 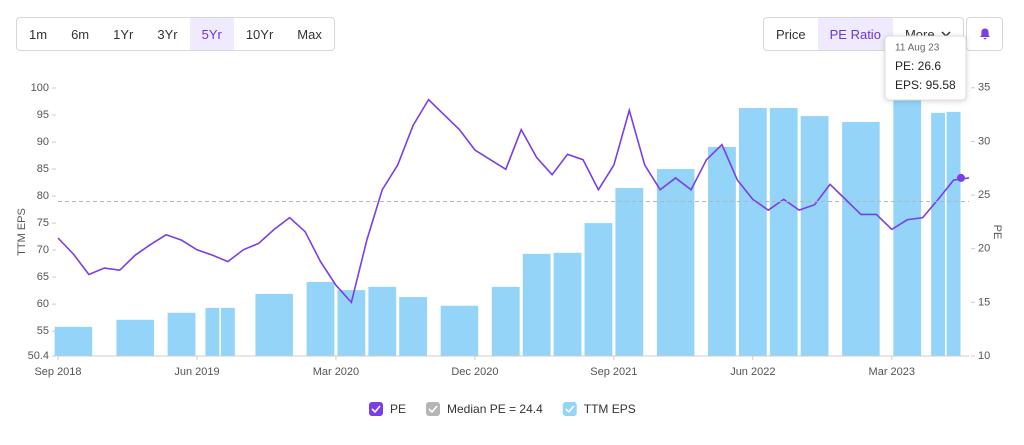 I want to click on tooltip-line: EPS: 95.58, so click(x=925, y=85).